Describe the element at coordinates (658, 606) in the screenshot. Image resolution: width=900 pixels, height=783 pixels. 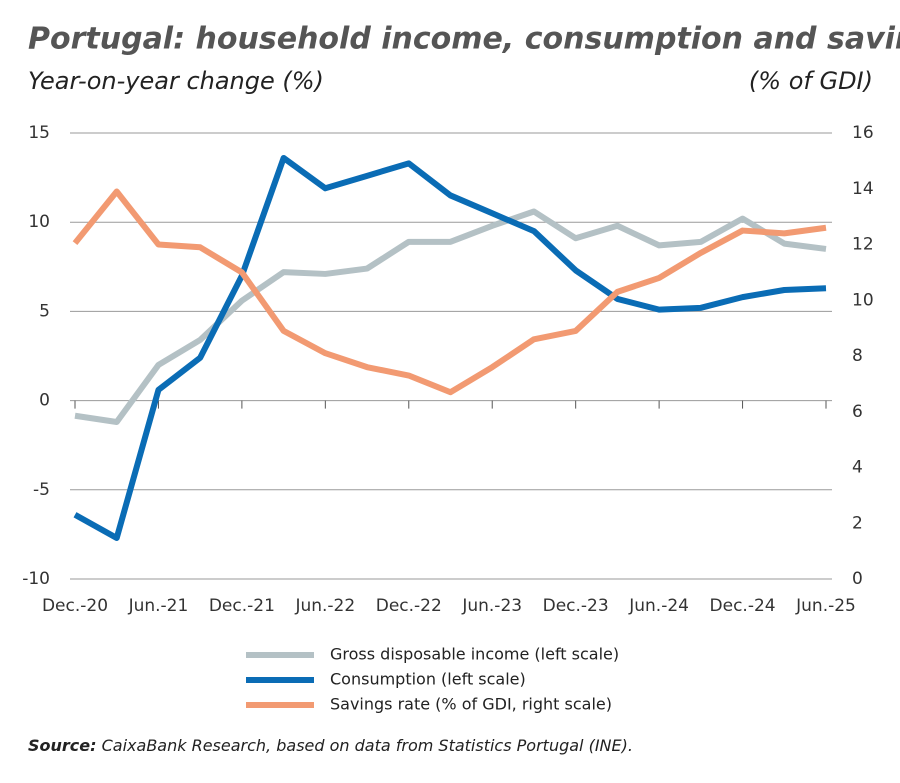
I see `x-tick-label: Jun.-24` at that location.